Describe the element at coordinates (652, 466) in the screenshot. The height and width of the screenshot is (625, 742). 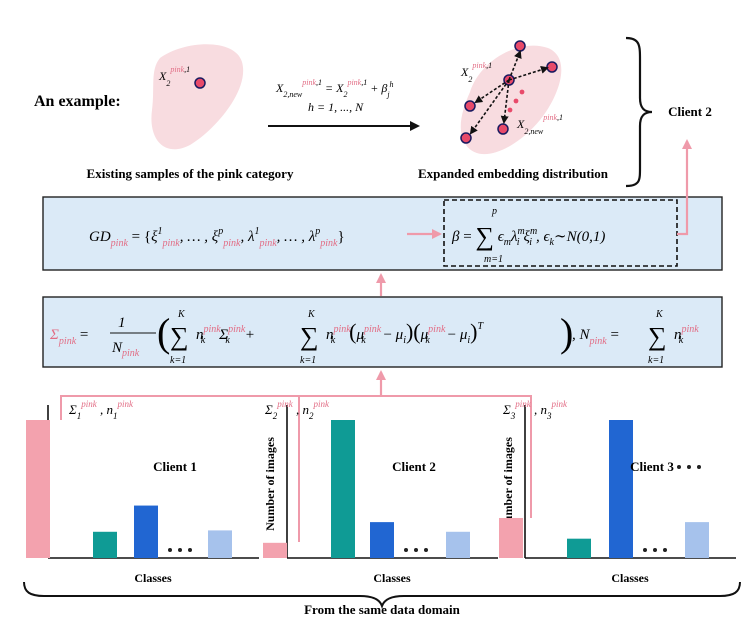
I see `client3-name: Client 3` at that location.